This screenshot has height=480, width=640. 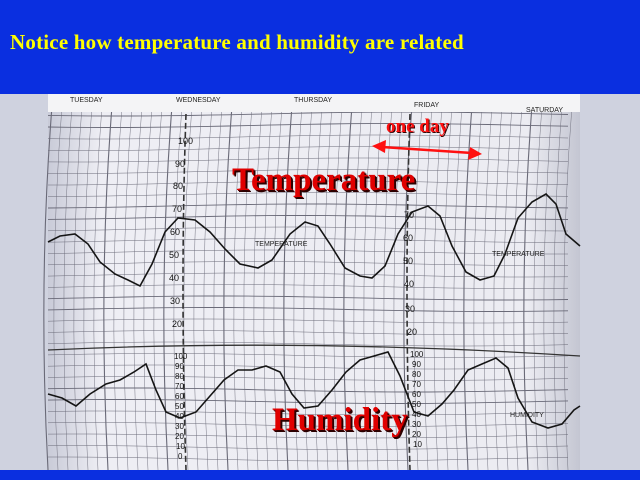 I want to click on temp-tick-r-70: 70, so click(x=409, y=215).